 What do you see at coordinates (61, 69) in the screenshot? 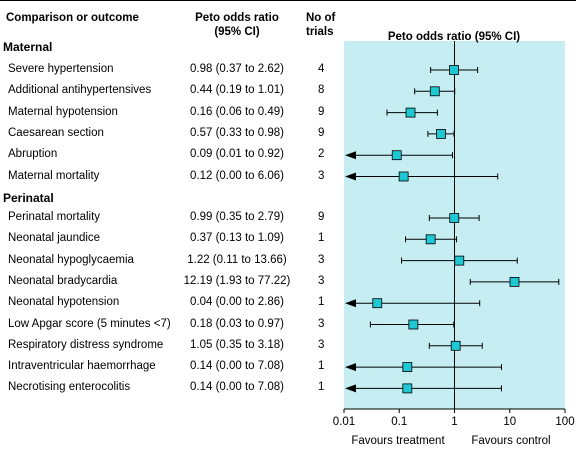
I see `outcome-label: Severe hypertension` at bounding box center [61, 69].